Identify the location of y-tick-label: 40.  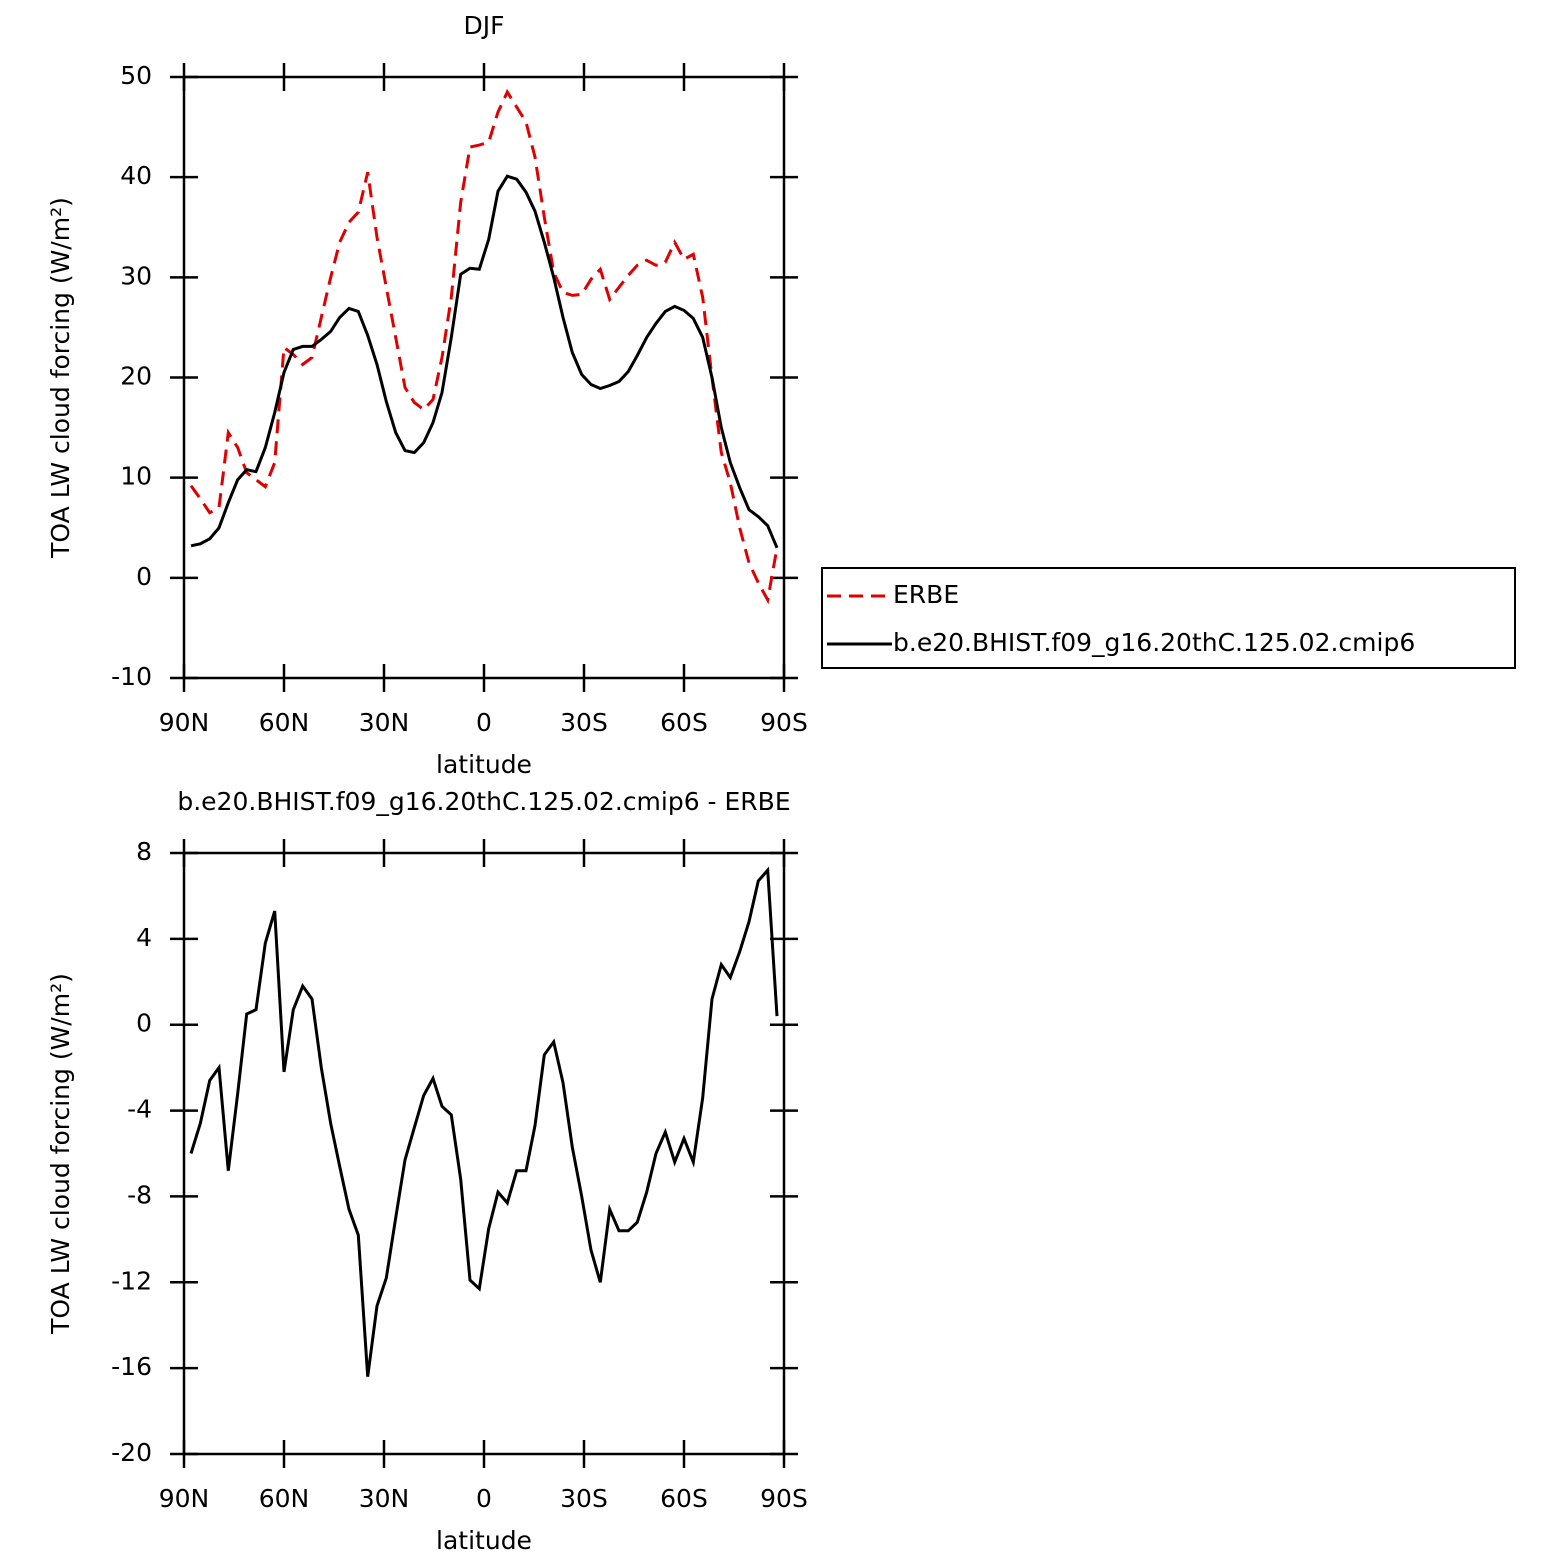
(136, 175).